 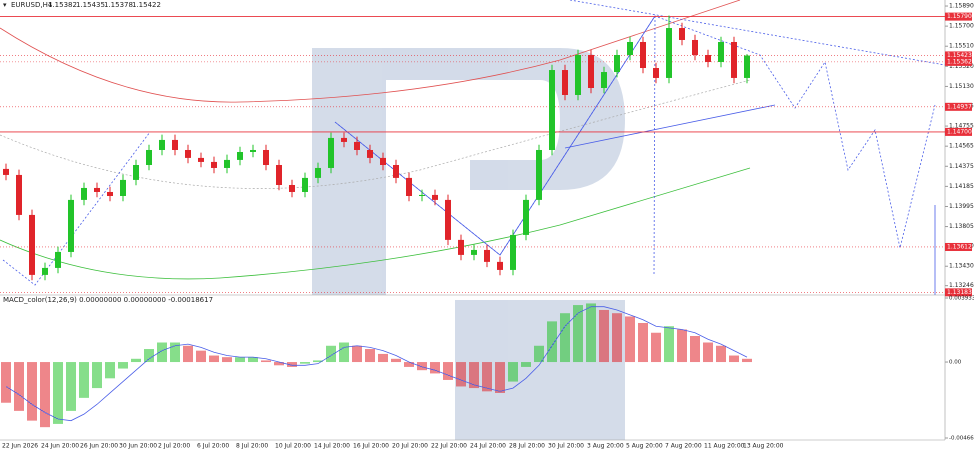 What do you see at coordinates (961, 206) in the screenshot?
I see `y-tick-label: 1.13995` at bounding box center [961, 206].